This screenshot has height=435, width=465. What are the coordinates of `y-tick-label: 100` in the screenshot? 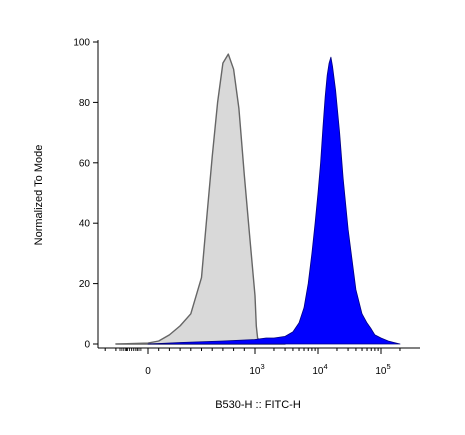 It's located at (81, 43).